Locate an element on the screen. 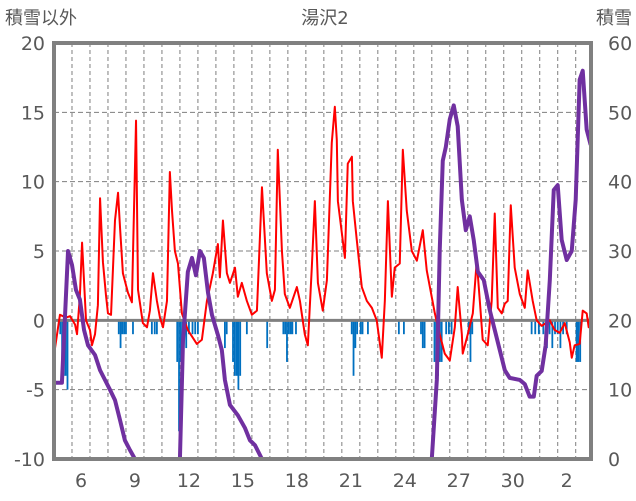 This screenshot has height=501, width=636. x-tick-label: 6 is located at coordinates (81, 481).